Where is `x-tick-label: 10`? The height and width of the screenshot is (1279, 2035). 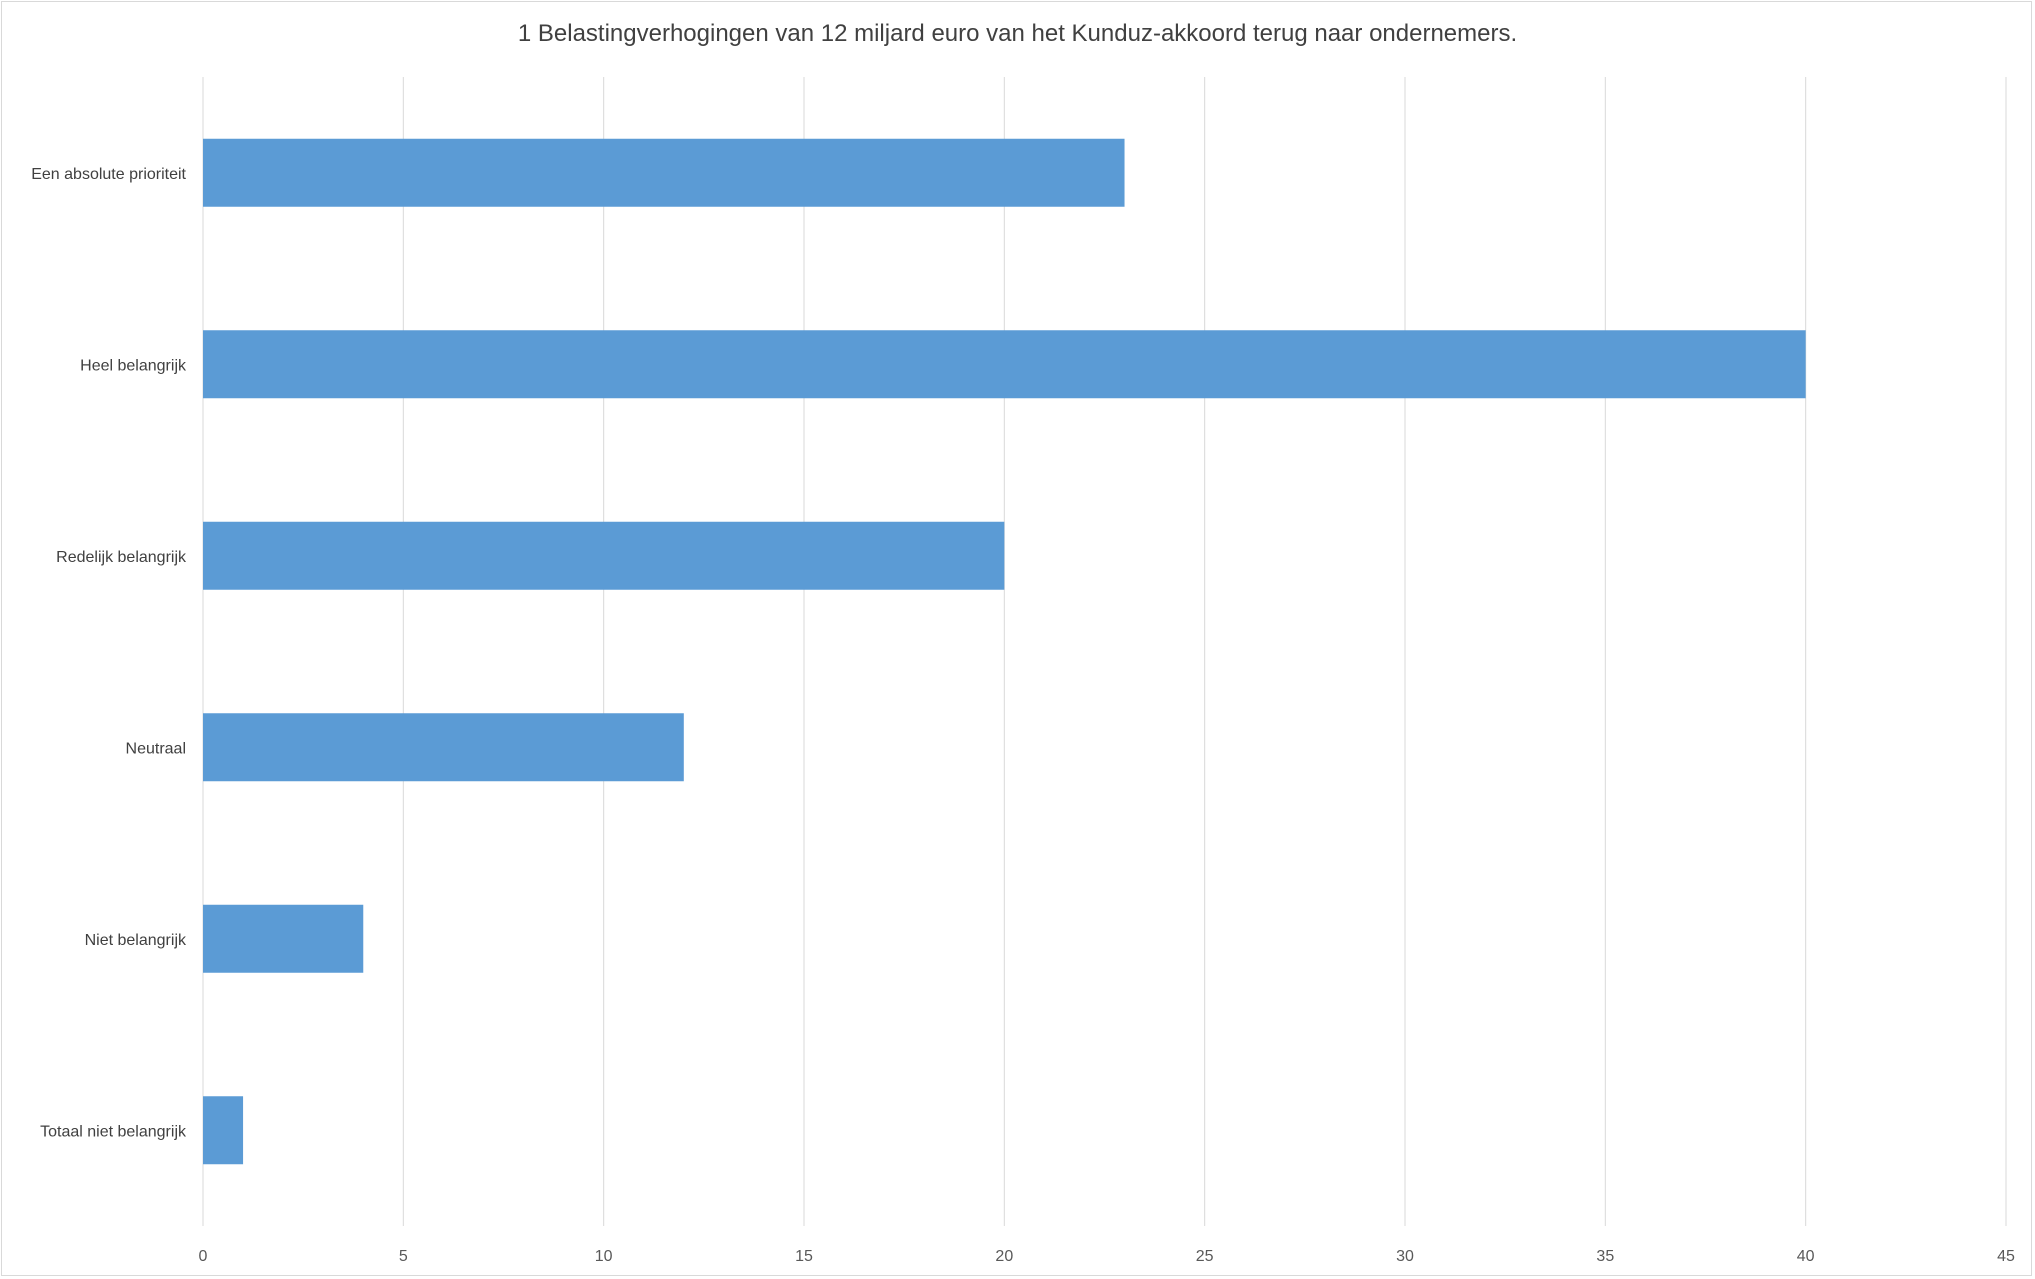
x-tick-label: 10 is located at coordinates (604, 1256).